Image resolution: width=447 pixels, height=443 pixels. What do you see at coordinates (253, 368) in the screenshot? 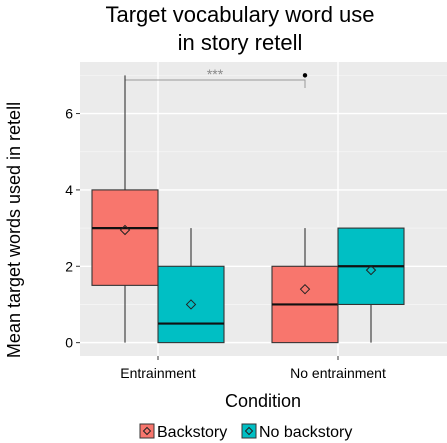
I see `x-axis: Entrainment No entrainment` at bounding box center [253, 368].